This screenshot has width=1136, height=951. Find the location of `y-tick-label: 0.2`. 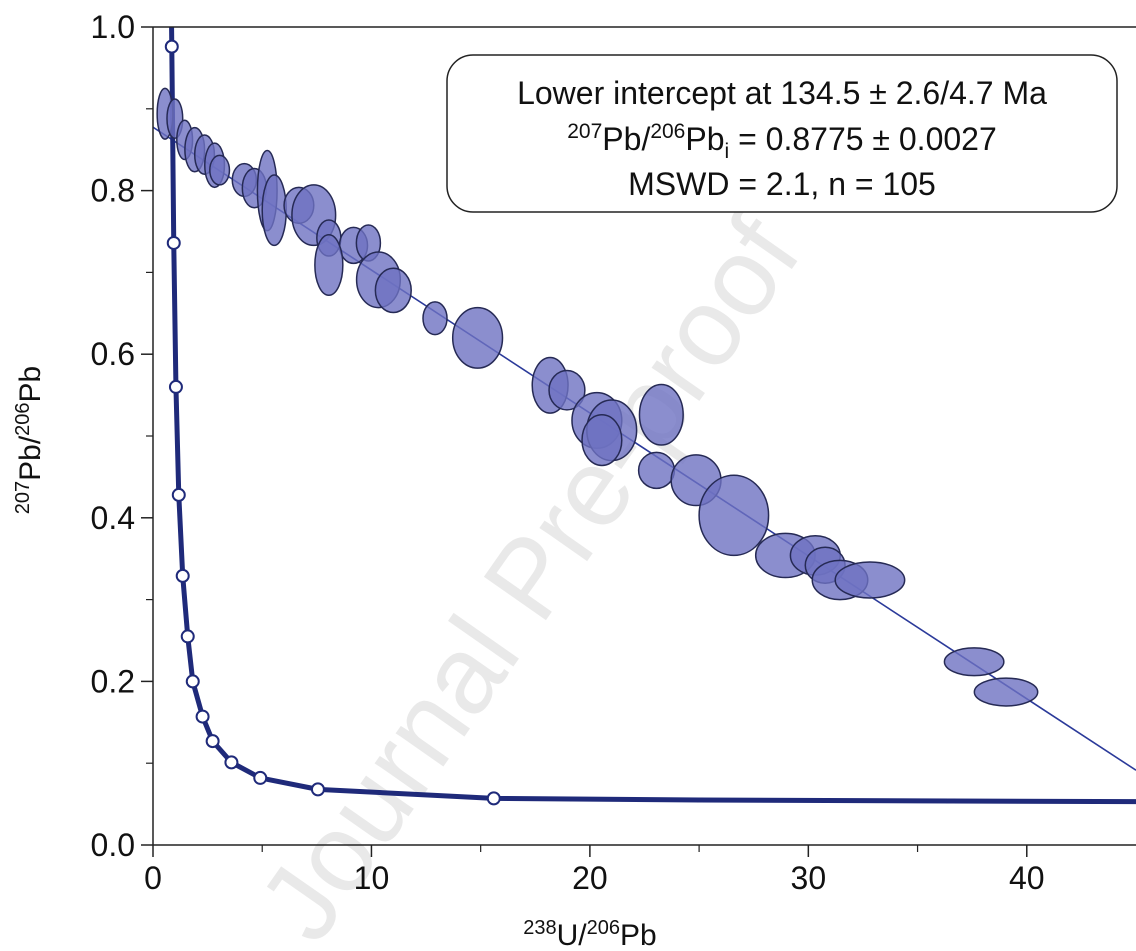

y-tick-label: 0.2 is located at coordinates (113, 681).